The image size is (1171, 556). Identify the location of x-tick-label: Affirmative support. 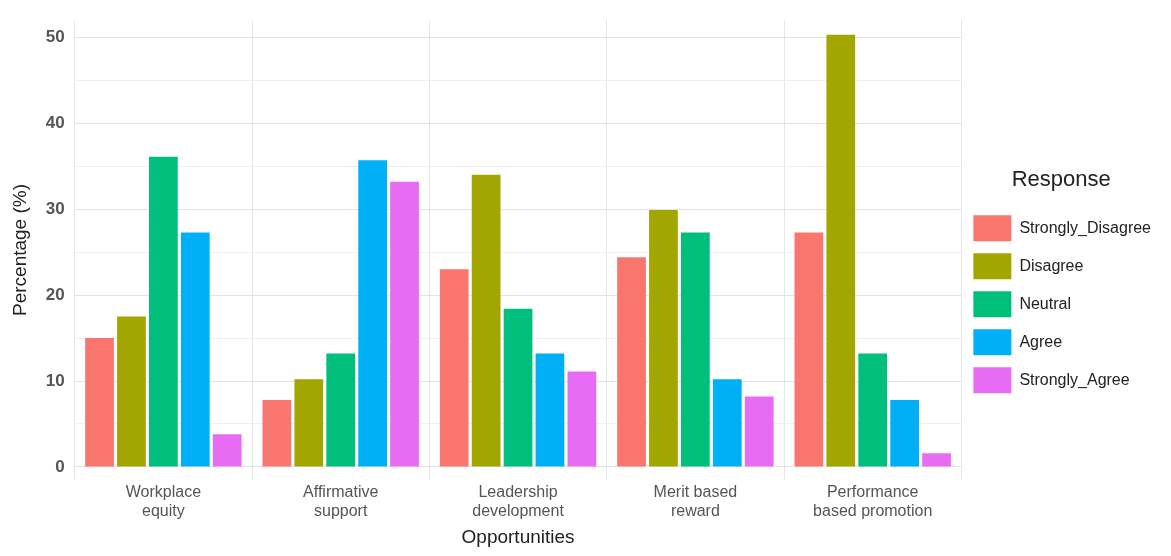
(341, 501).